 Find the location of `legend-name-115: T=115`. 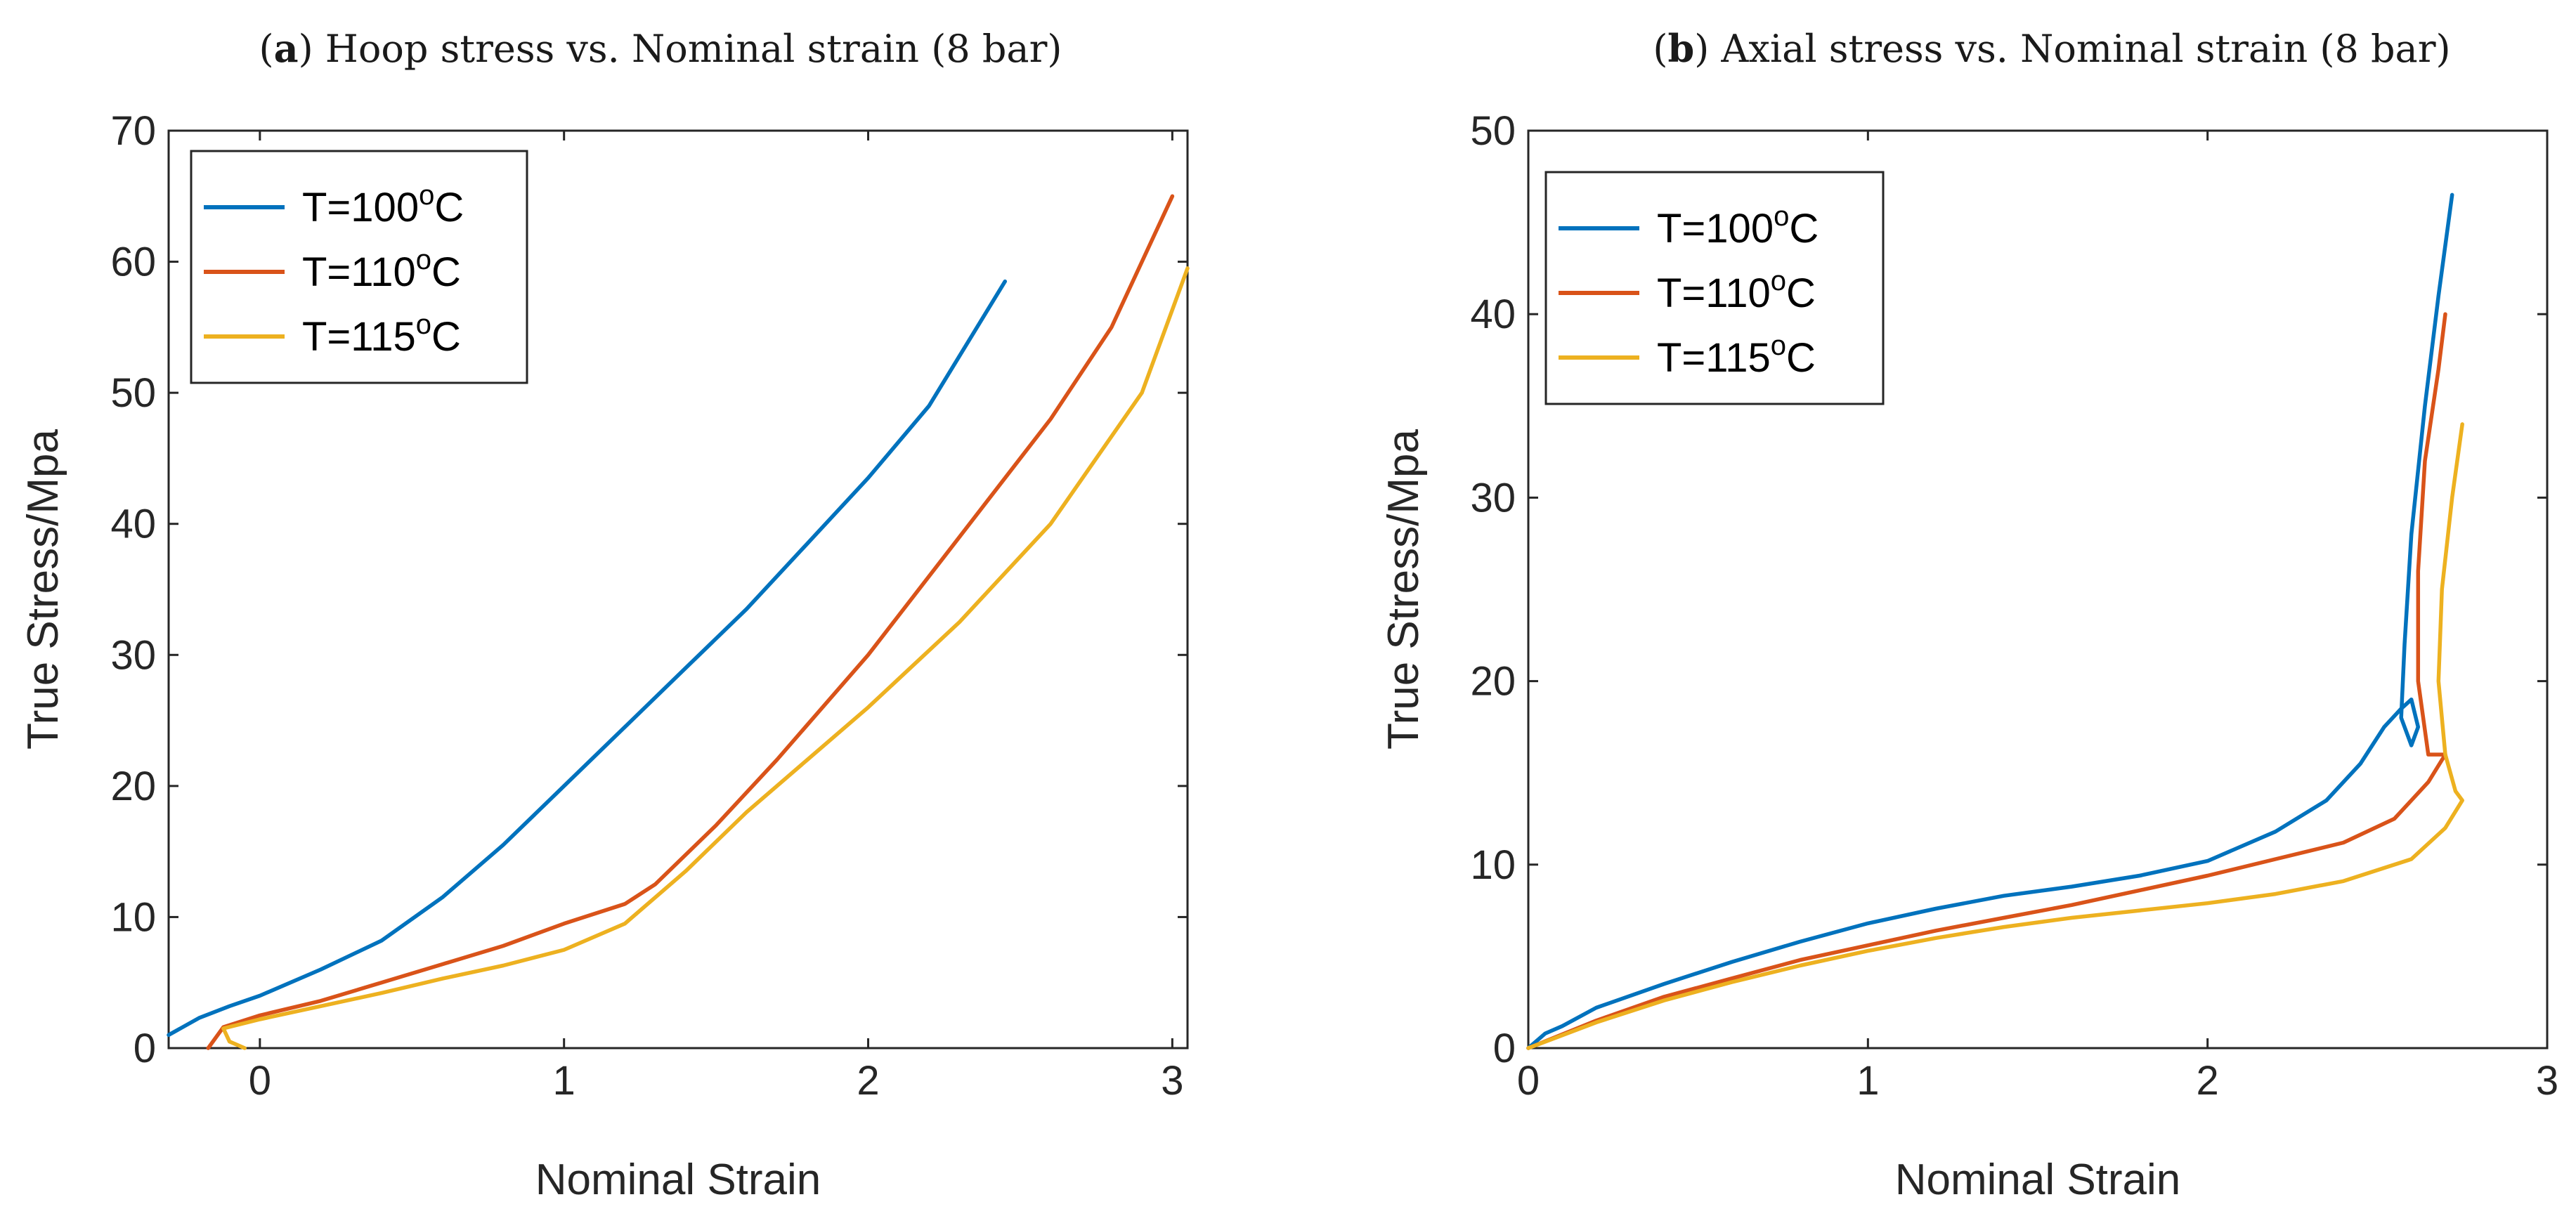

legend-name-115: T=115 is located at coordinates (359, 337).